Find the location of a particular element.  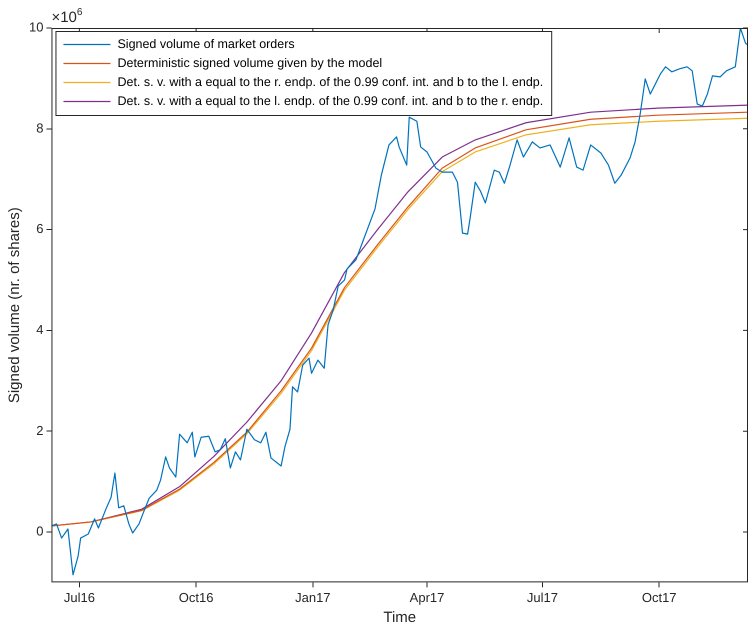

legend-label: Det. s. v. with a equal to the l. endp. of the 0.99 conf. int. and b to the r. endp. is located at coordinates (330, 101).